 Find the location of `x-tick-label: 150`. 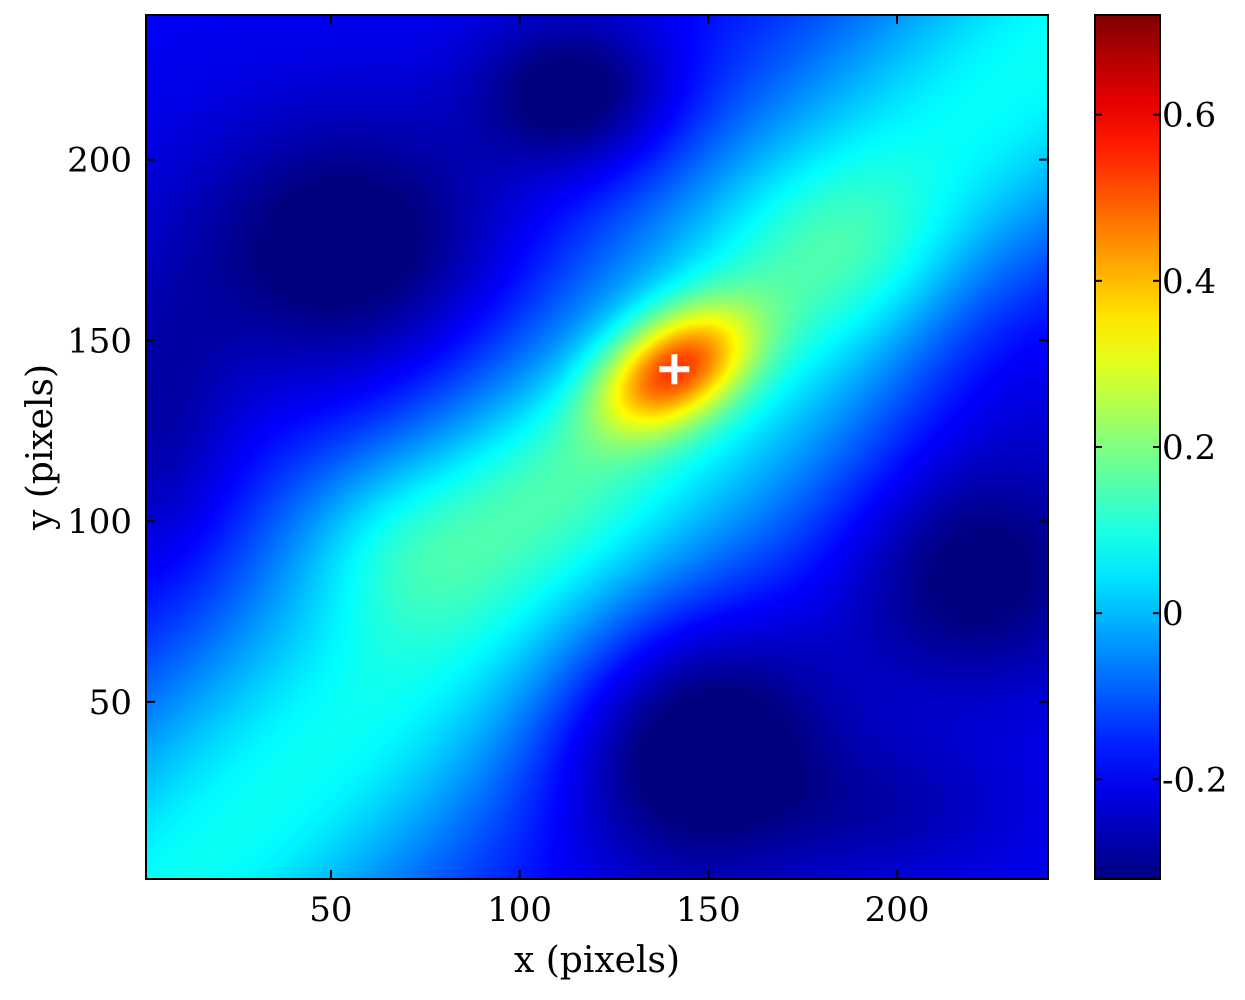

x-tick-label: 150 is located at coordinates (708, 910).